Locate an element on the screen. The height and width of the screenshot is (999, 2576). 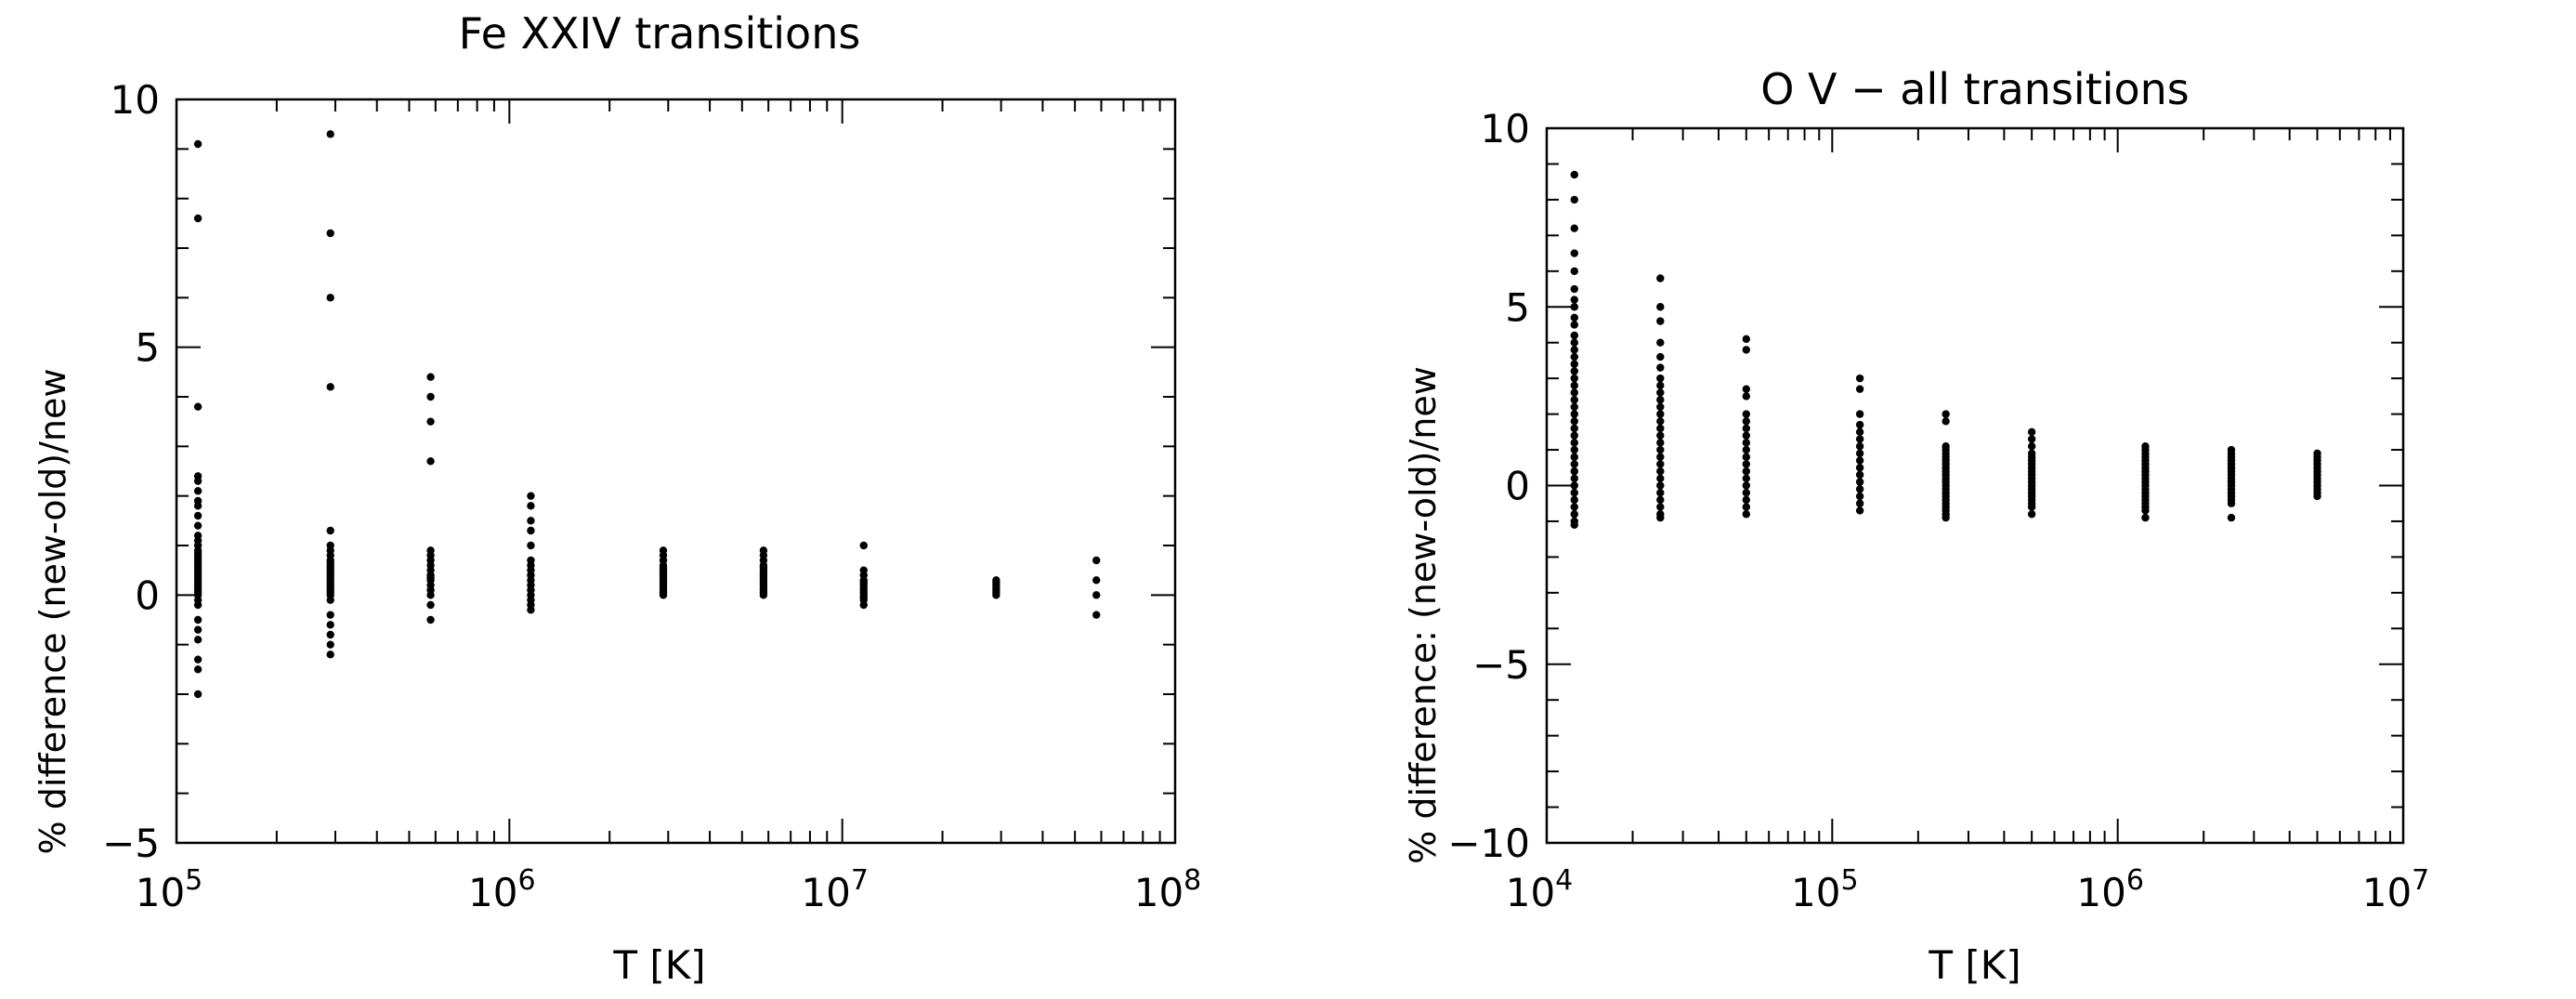
x-tick-label: 10⁷ is located at coordinates (835, 889).